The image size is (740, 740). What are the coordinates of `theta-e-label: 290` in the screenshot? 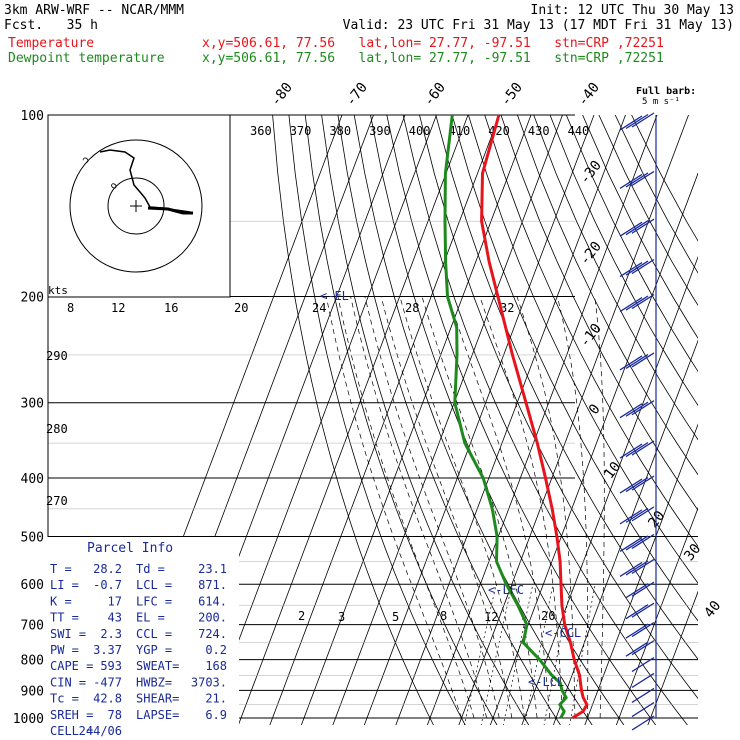 It's located at (57, 356).